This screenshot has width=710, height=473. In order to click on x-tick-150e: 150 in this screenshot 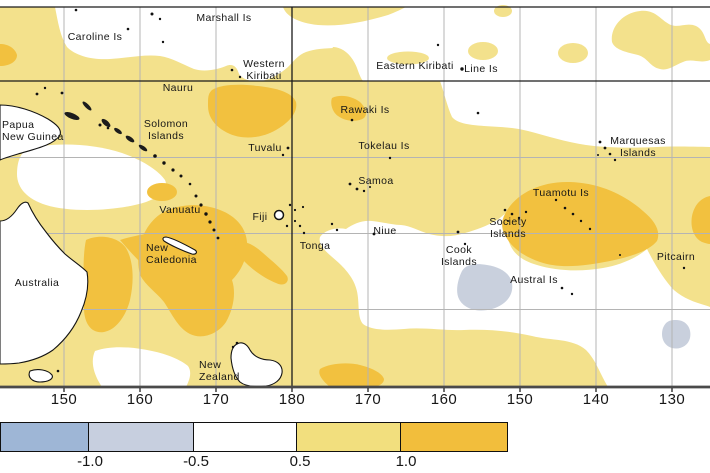, I will do `click(64, 399)`.